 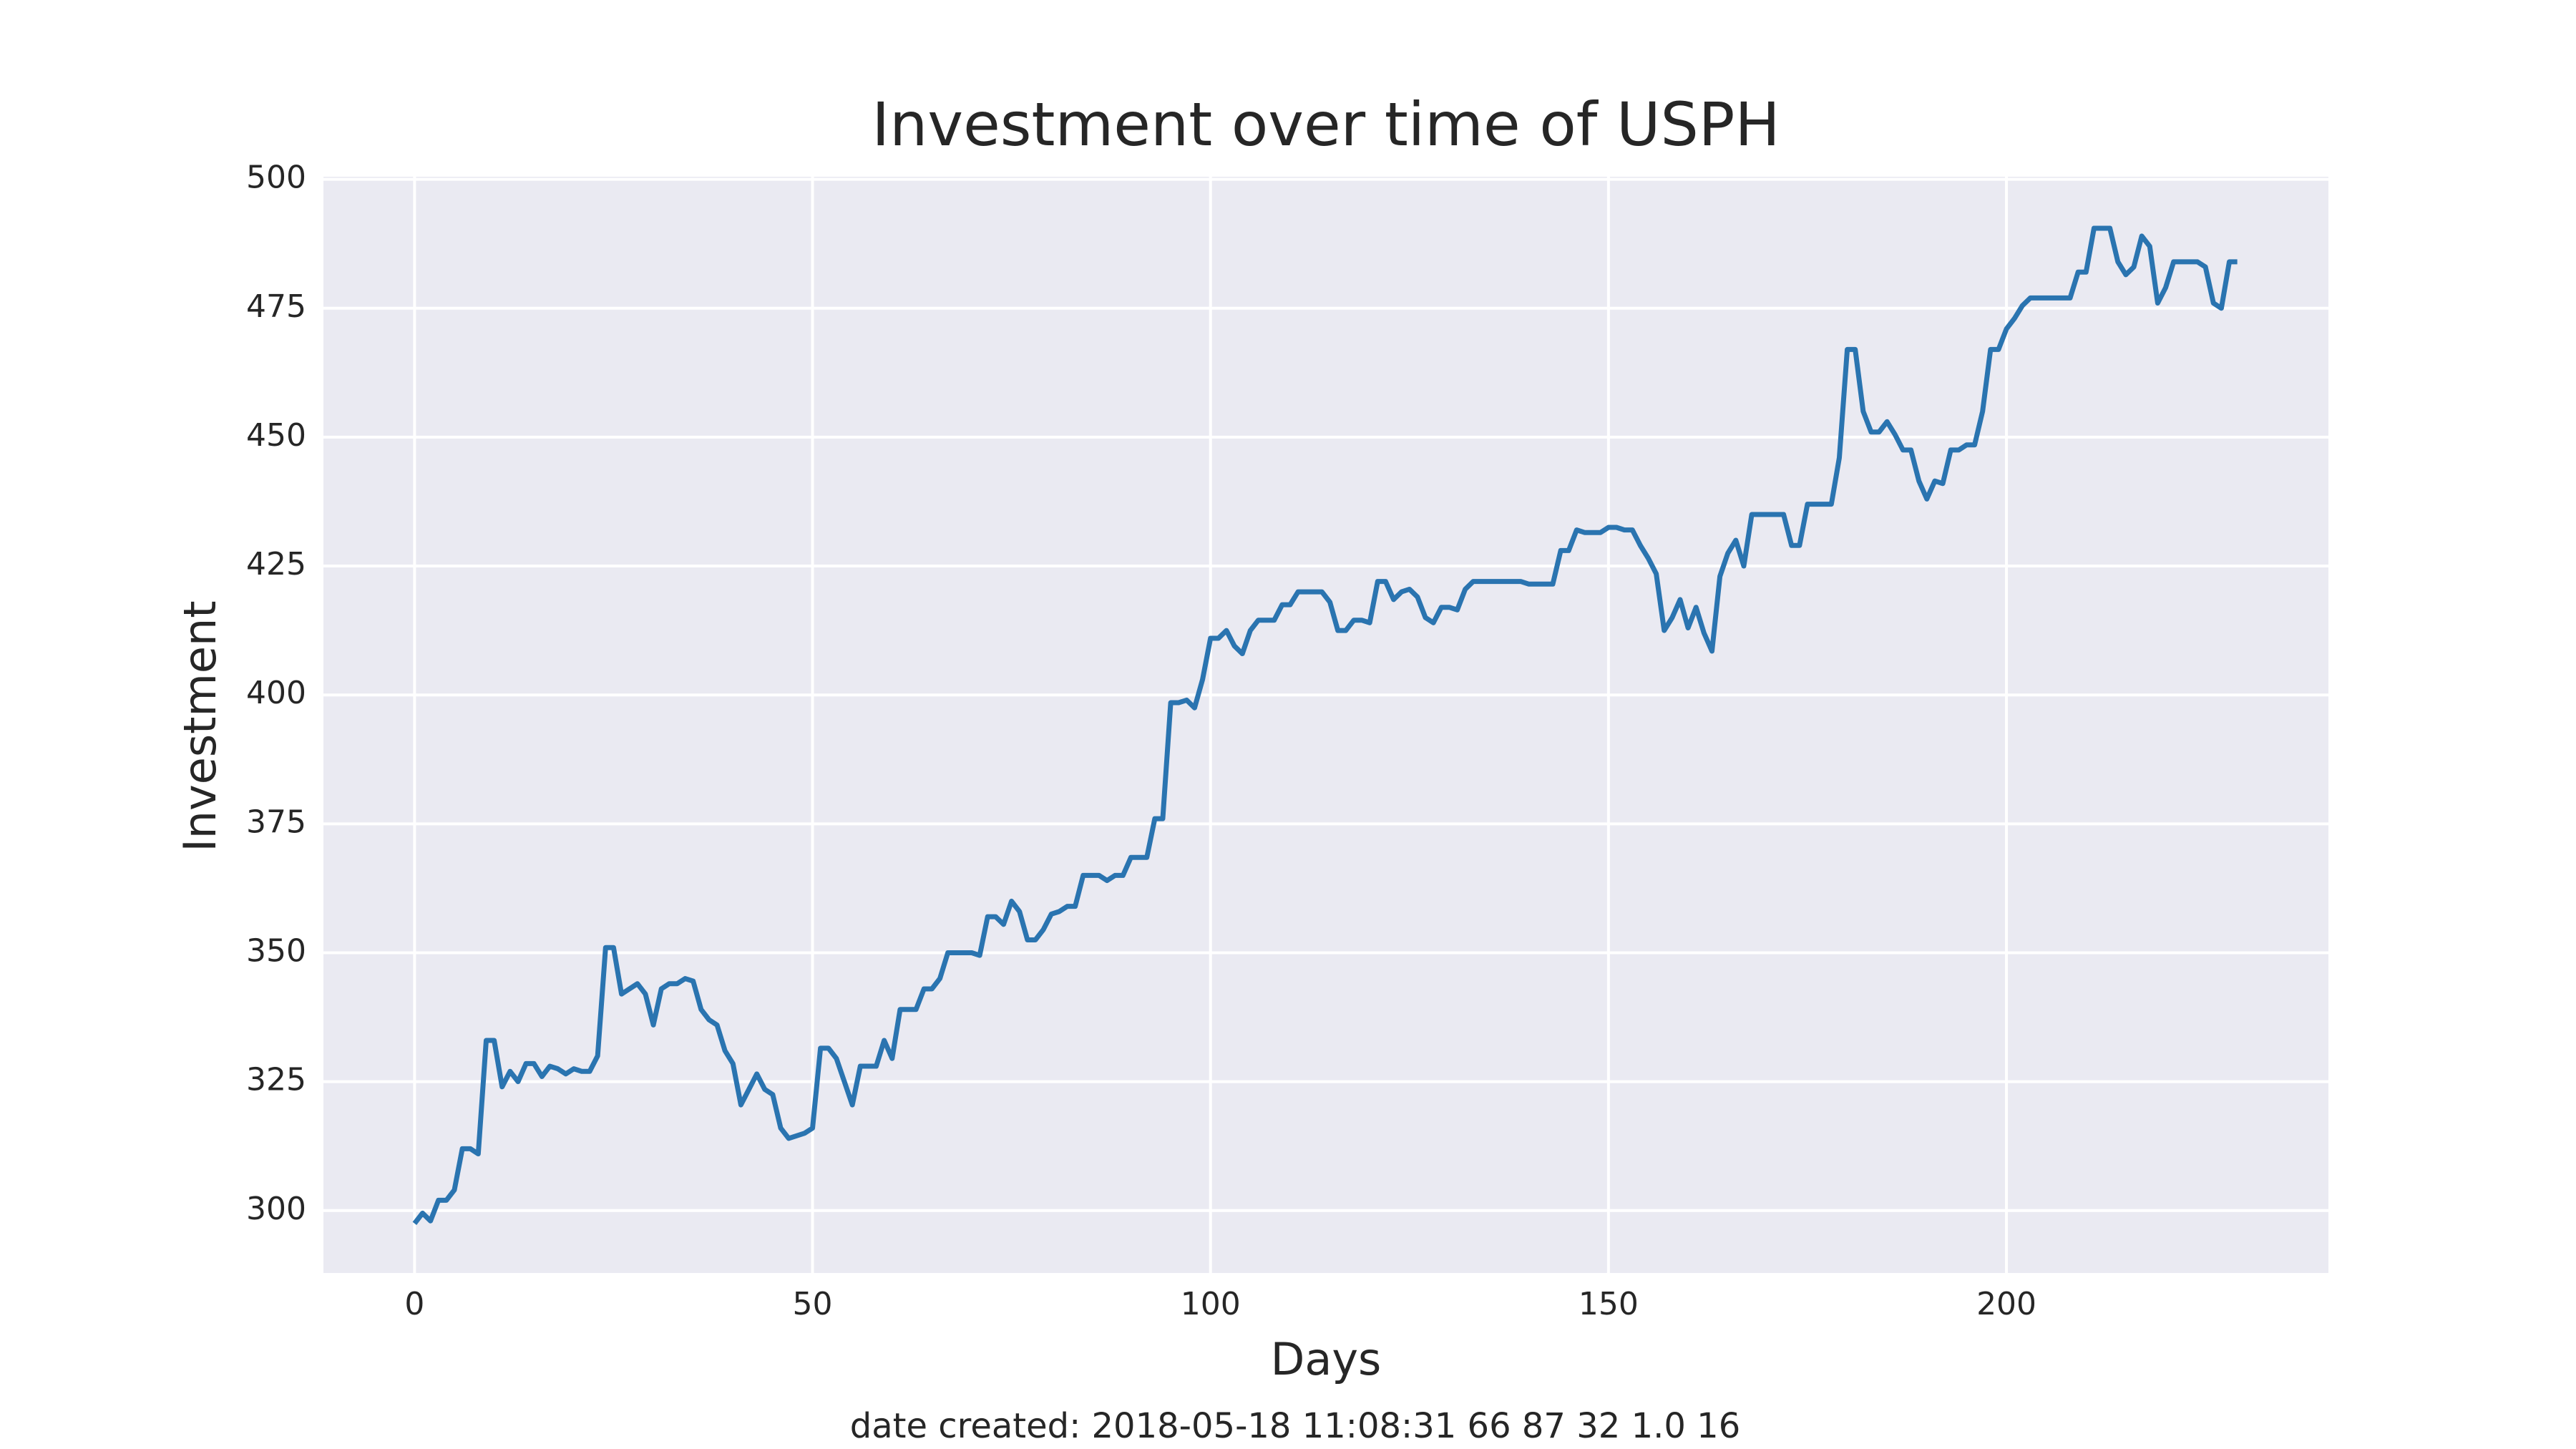 What do you see at coordinates (1609, 1304) in the screenshot?
I see `x-tick-label: 150` at bounding box center [1609, 1304].